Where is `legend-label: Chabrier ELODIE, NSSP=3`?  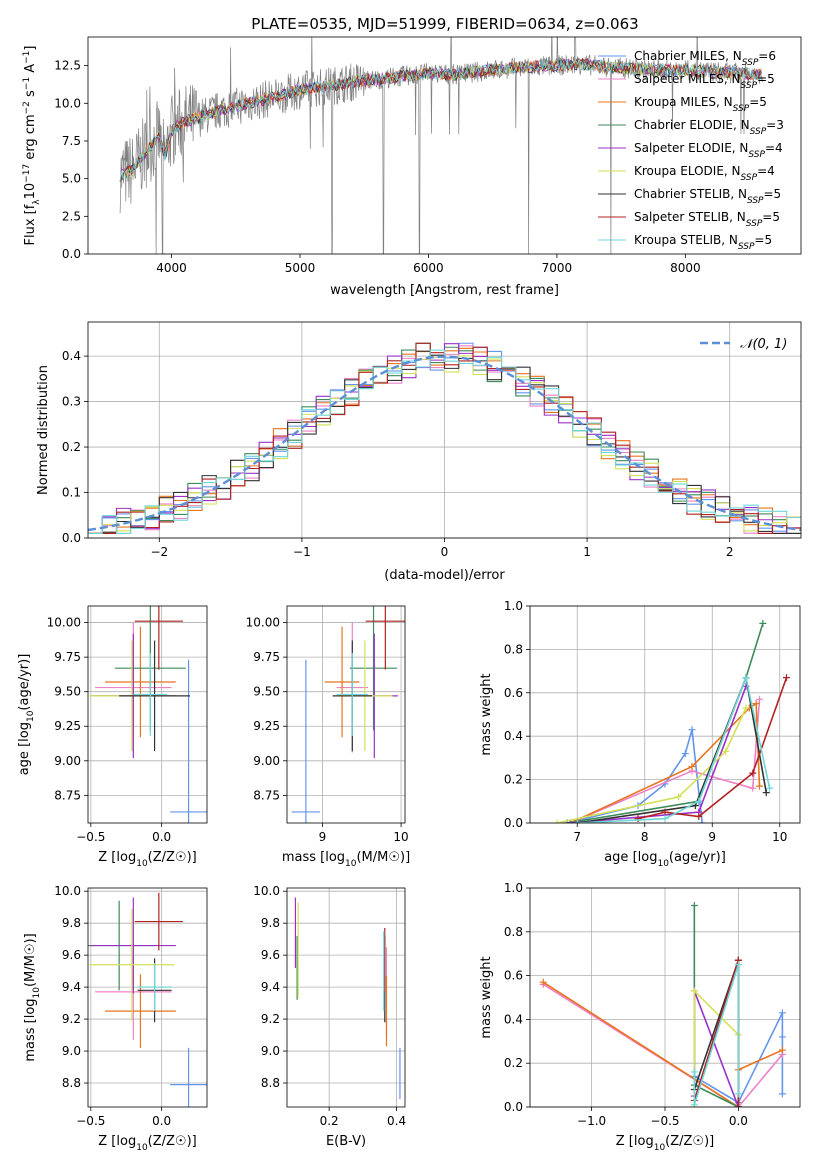
legend-label: Chabrier ELODIE, NSSP=3 is located at coordinates (709, 127).